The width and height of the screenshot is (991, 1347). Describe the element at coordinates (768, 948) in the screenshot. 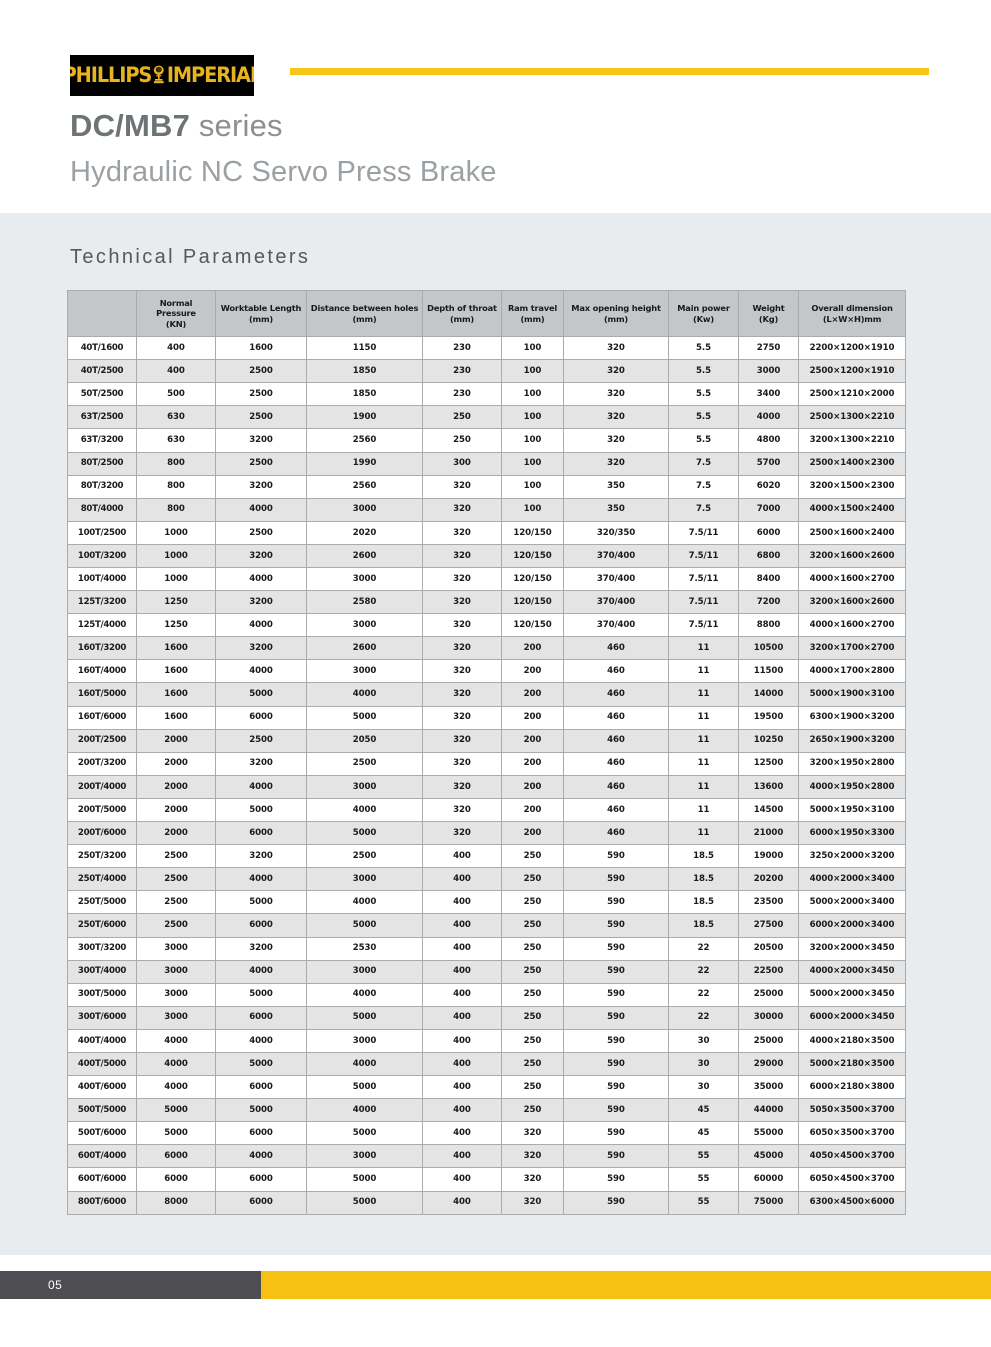

I see `cell-value: 20500` at that location.